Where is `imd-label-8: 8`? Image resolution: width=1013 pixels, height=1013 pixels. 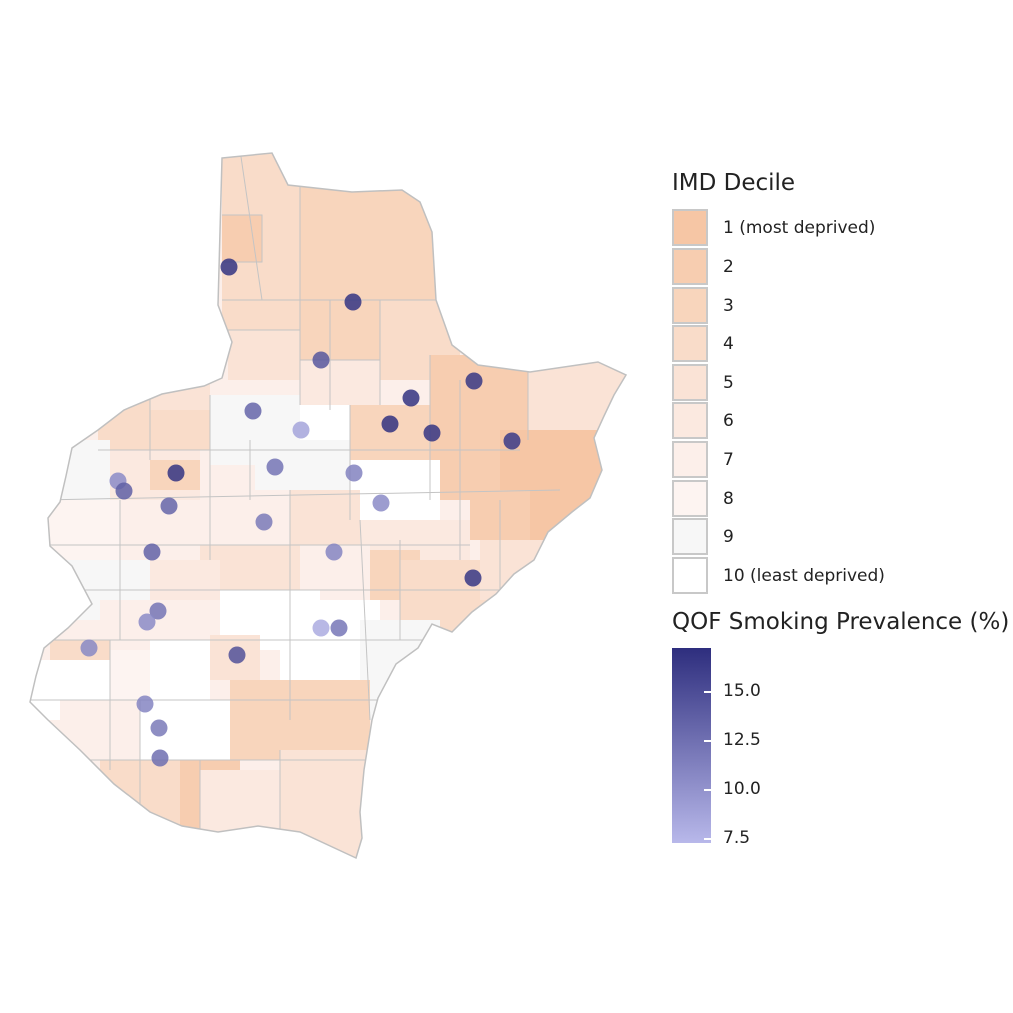 imd-label-8: 8 is located at coordinates (728, 499).